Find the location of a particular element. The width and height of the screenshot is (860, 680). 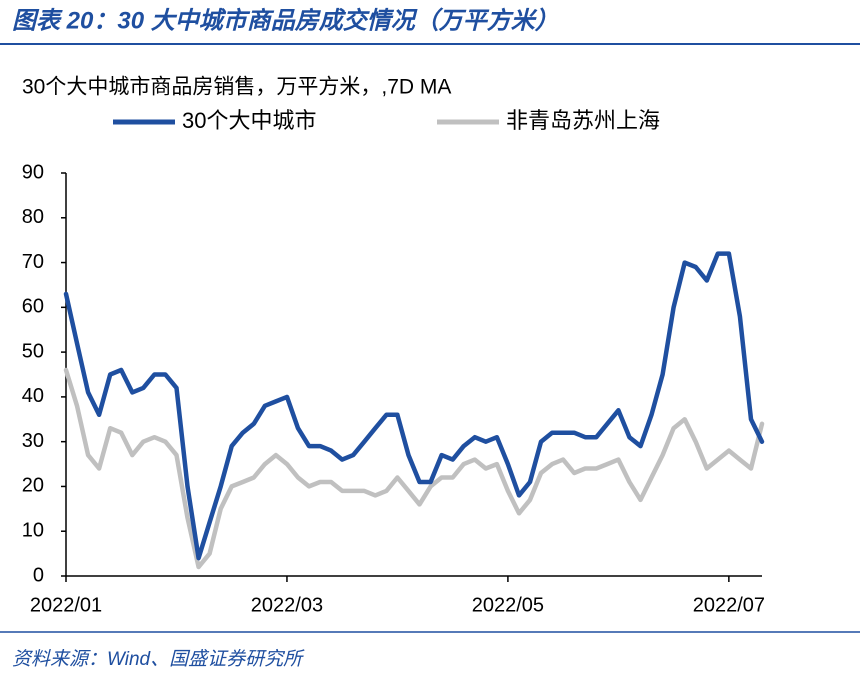

y-tick-label: 90 is located at coordinates (33, 172).